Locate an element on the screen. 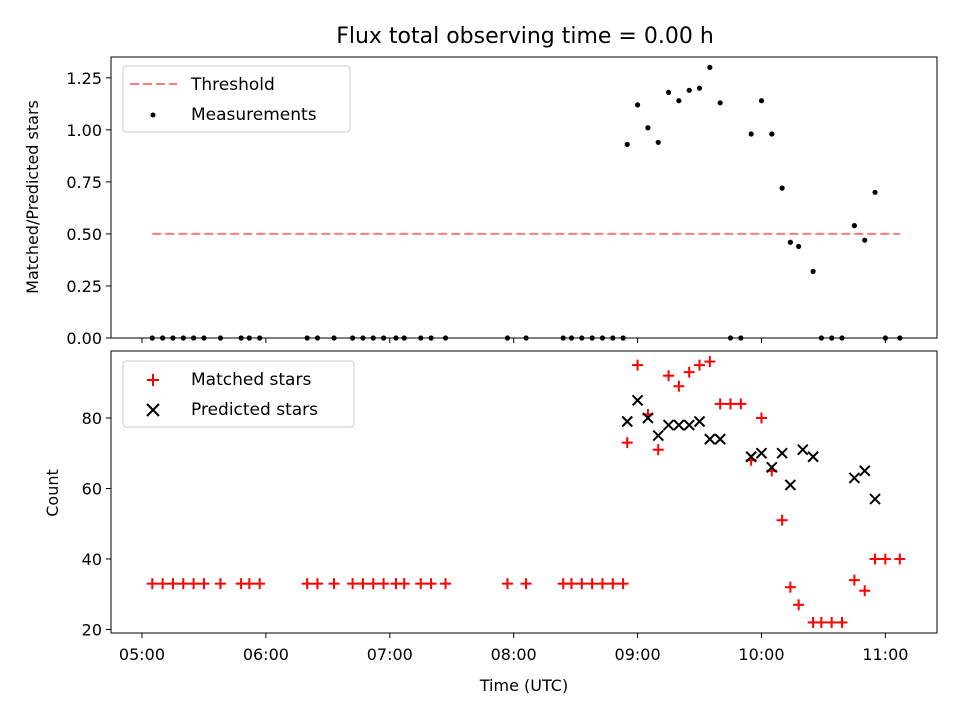 The image size is (960, 720). measurements-legend-label: Measurements is located at coordinates (254, 115).